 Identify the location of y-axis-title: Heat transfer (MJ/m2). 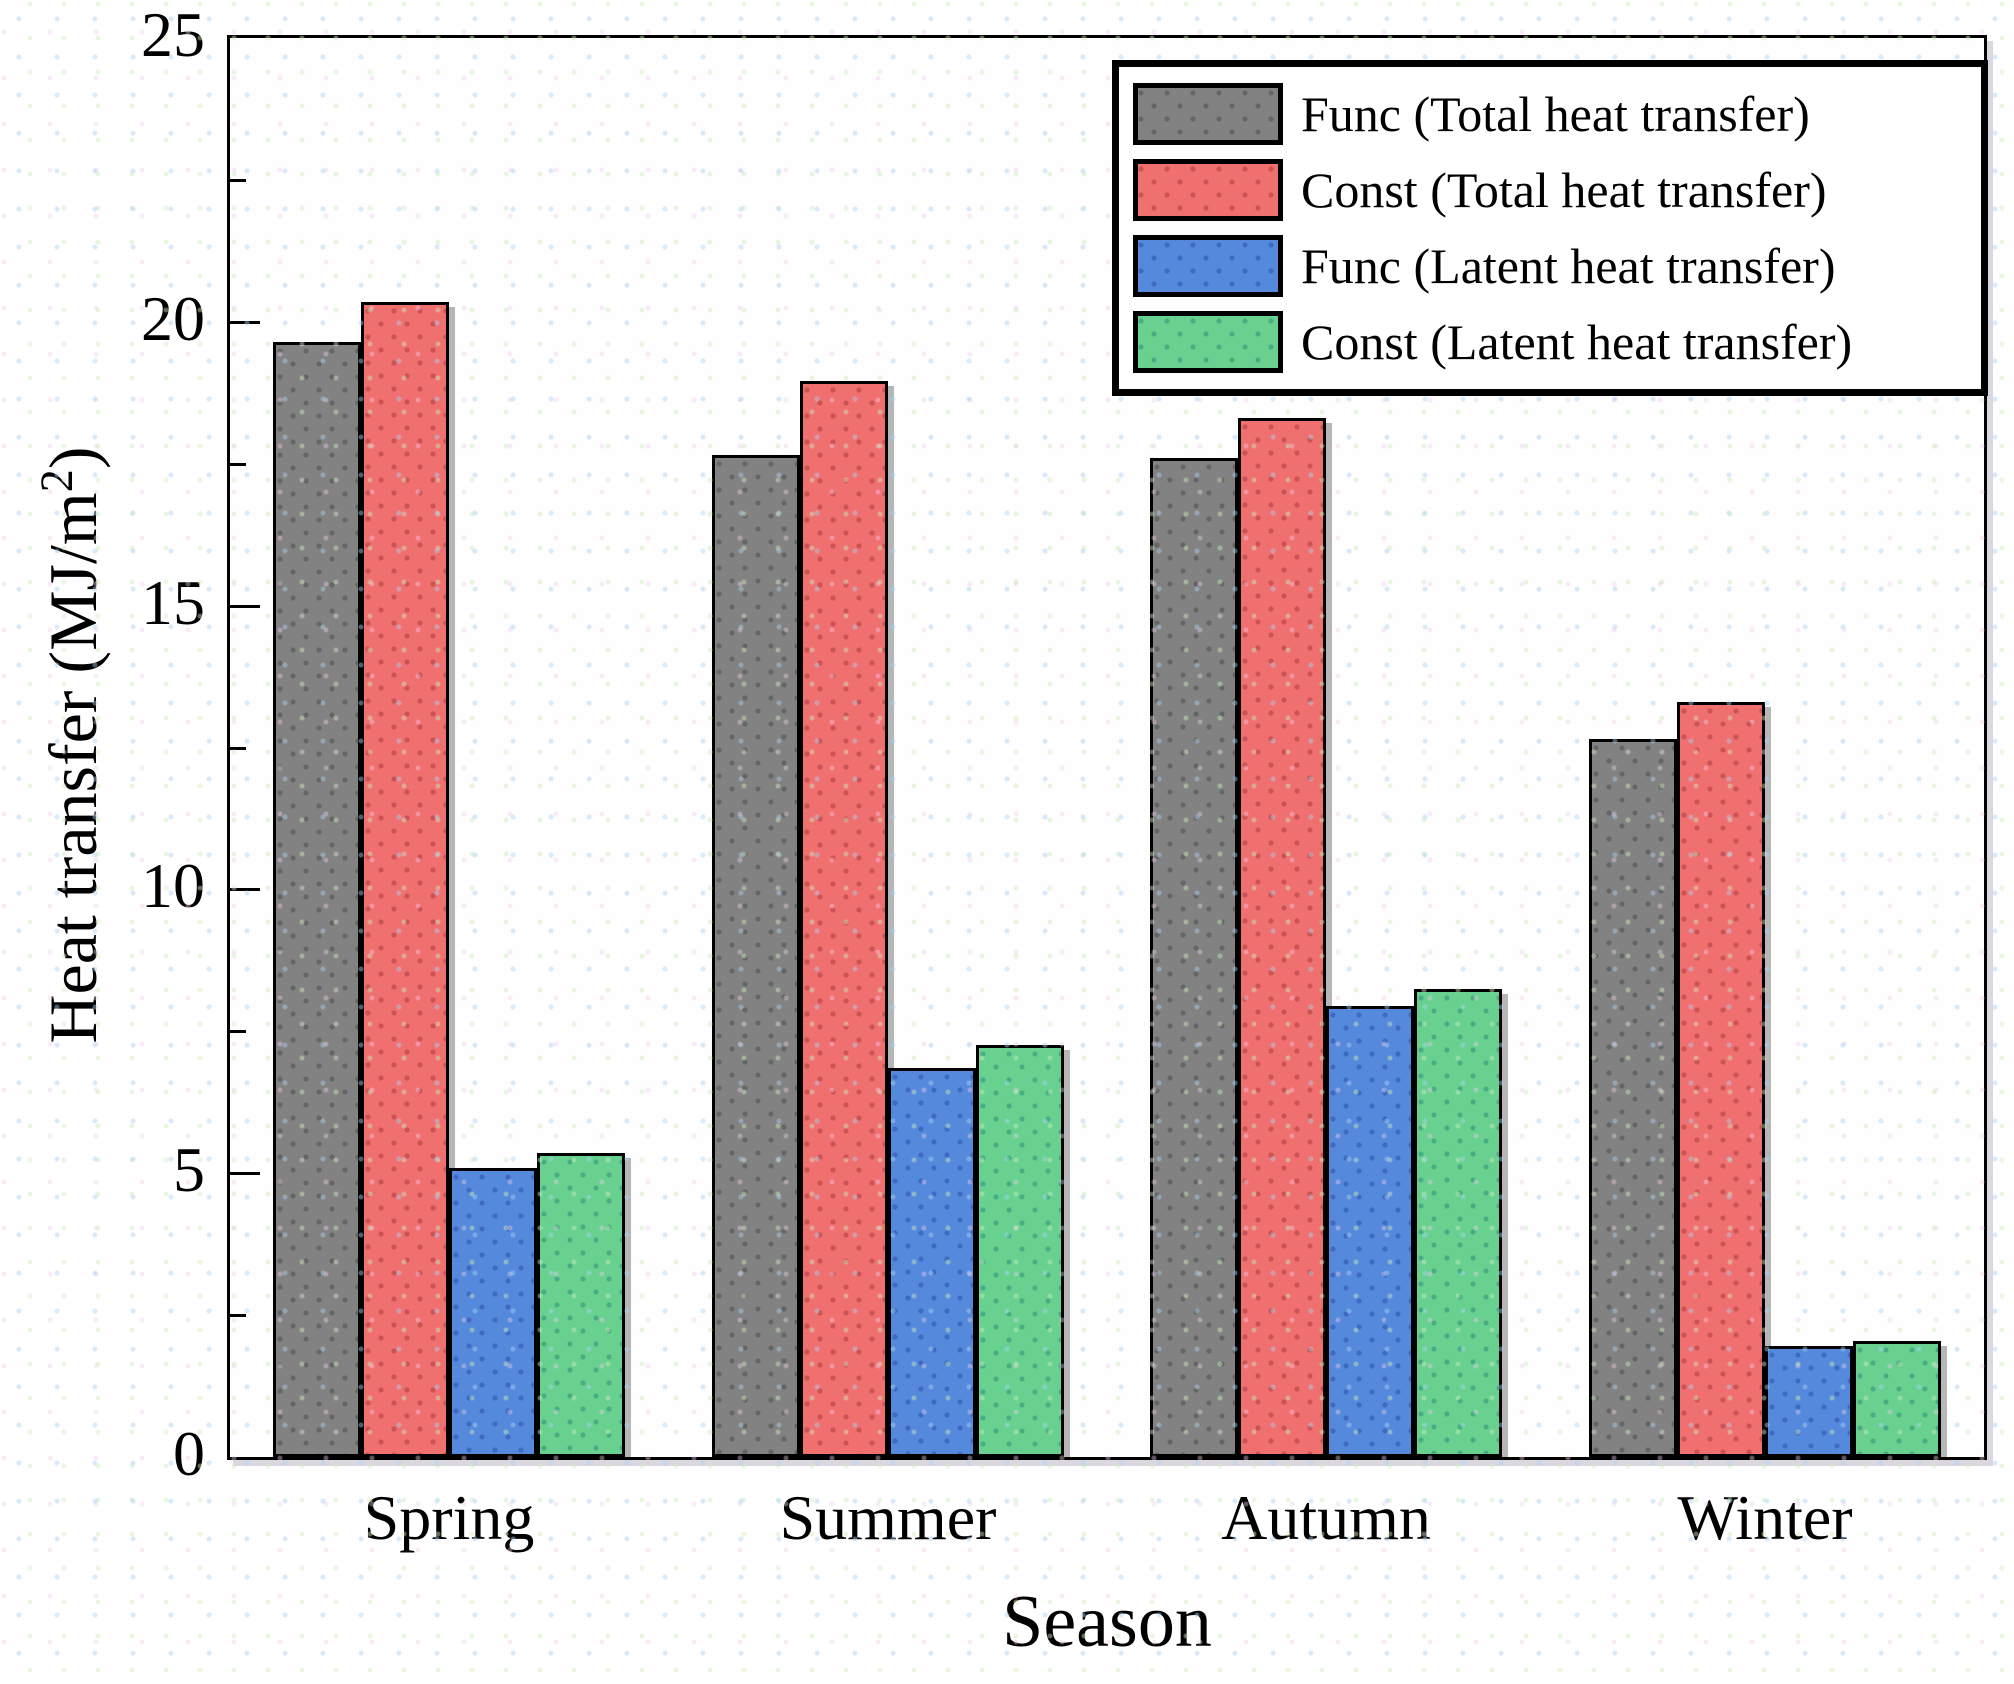
(72, 744).